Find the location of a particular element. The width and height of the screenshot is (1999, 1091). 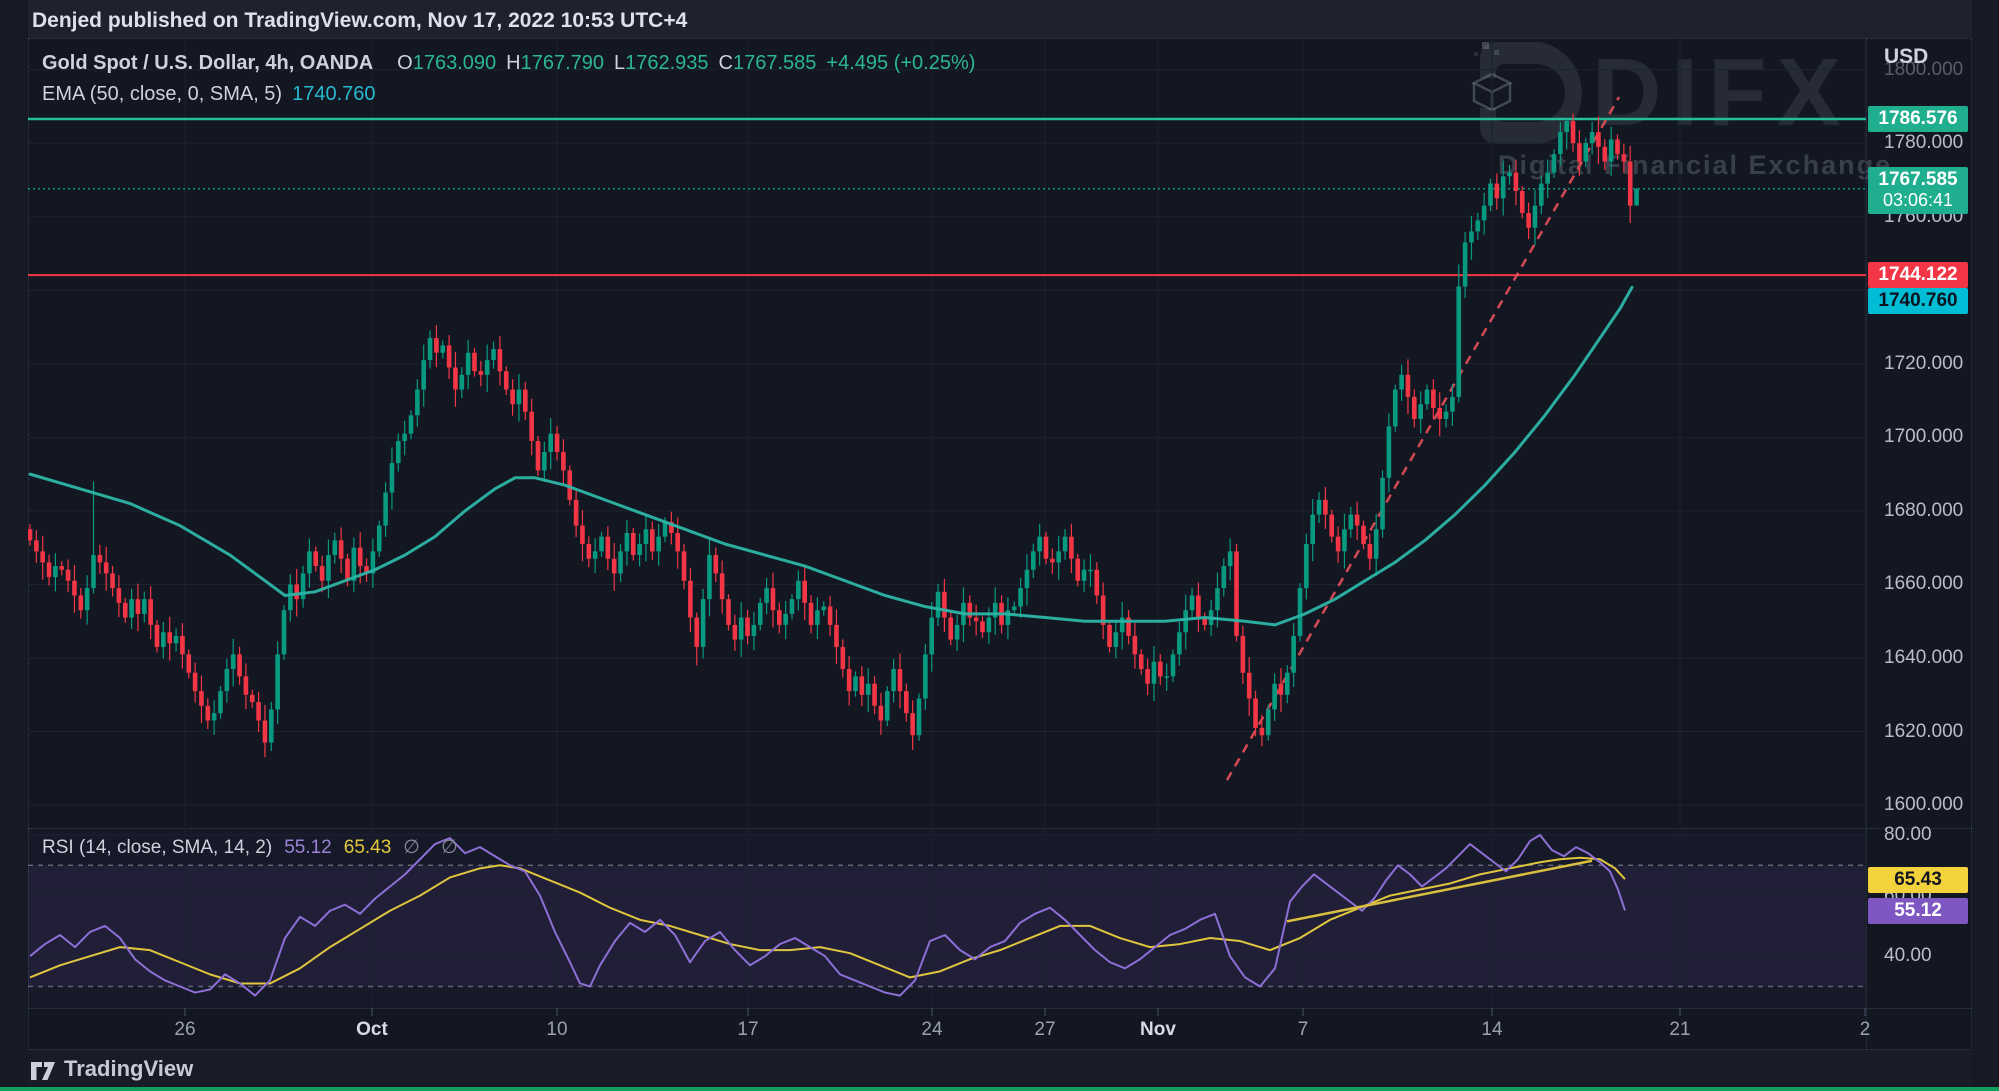

pane-separator-rsi-time is located at coordinates (1000, 1008).